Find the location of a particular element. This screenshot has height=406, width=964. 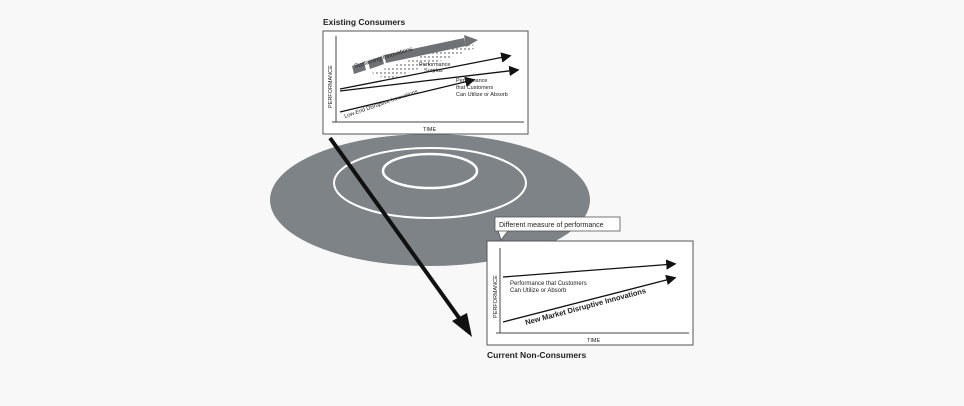

panel-title: Existing Consumers is located at coordinates (364, 22).